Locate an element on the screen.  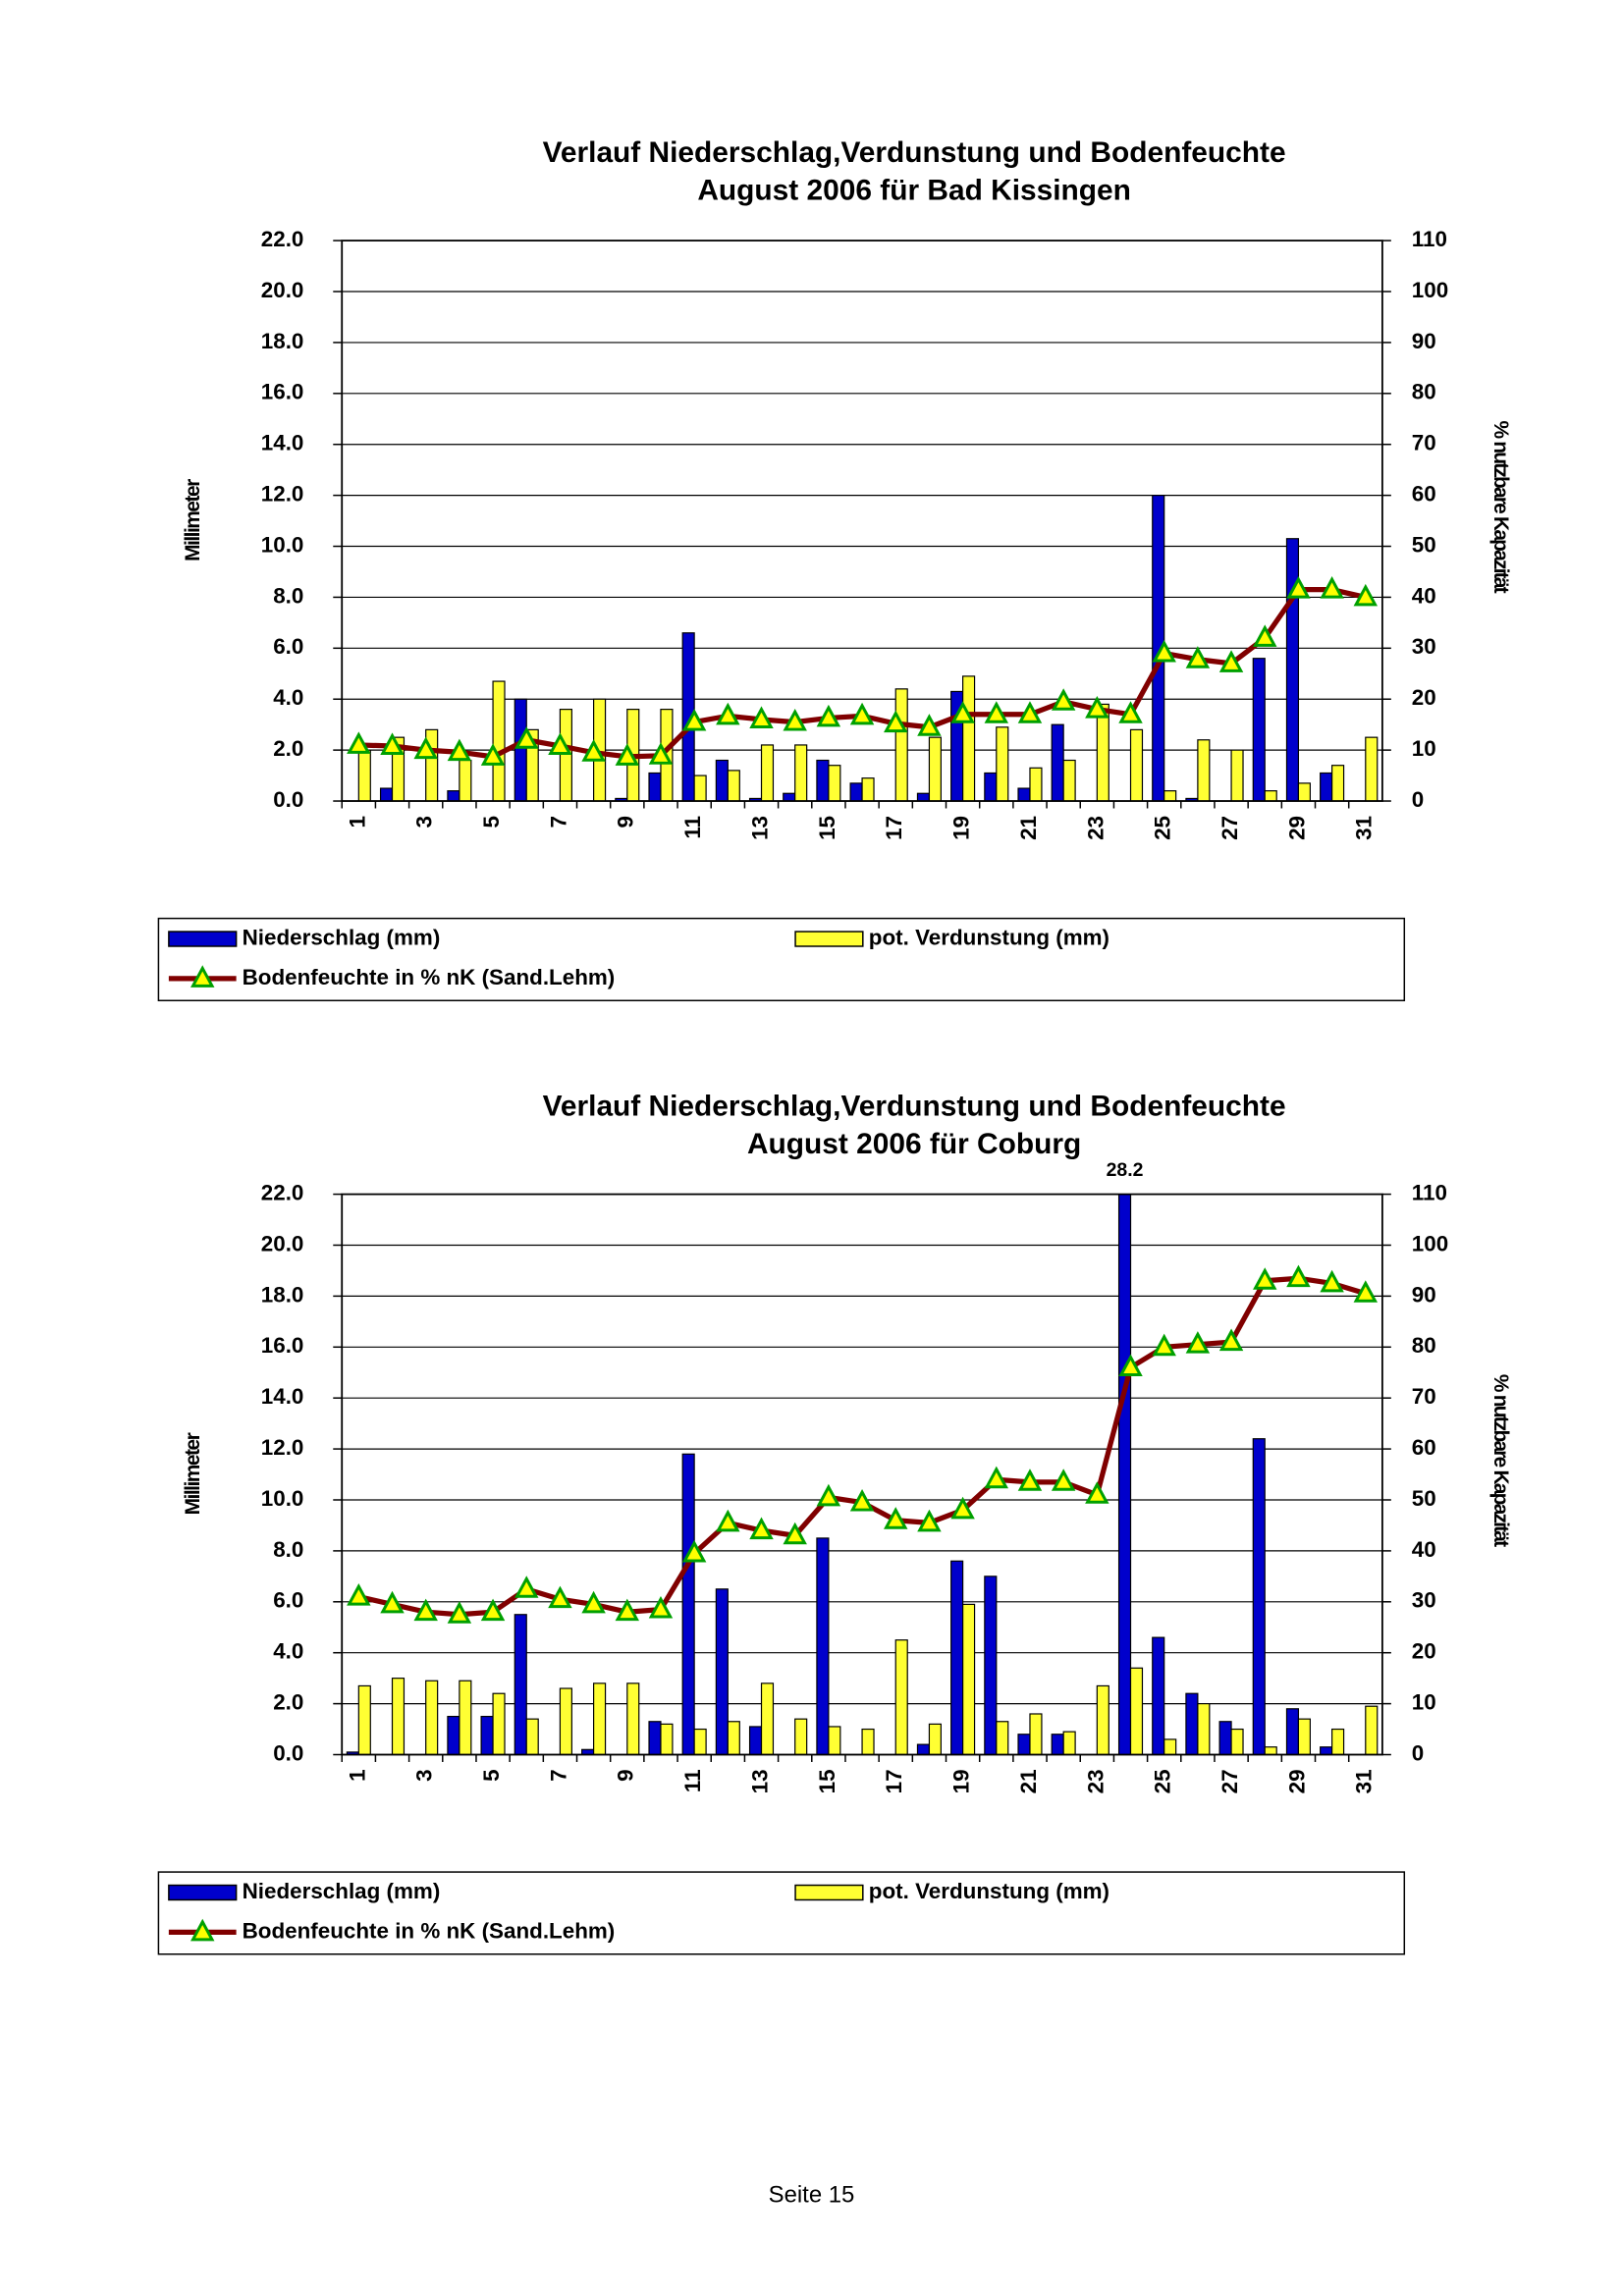
y2-tick-label: 10 is located at coordinates (1424, 748).